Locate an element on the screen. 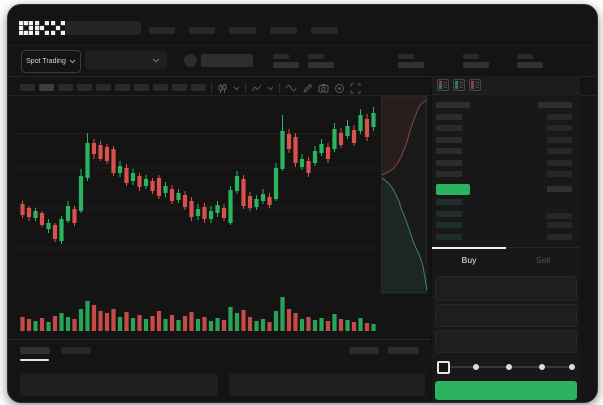  depth-chart is located at coordinates (404, 194).